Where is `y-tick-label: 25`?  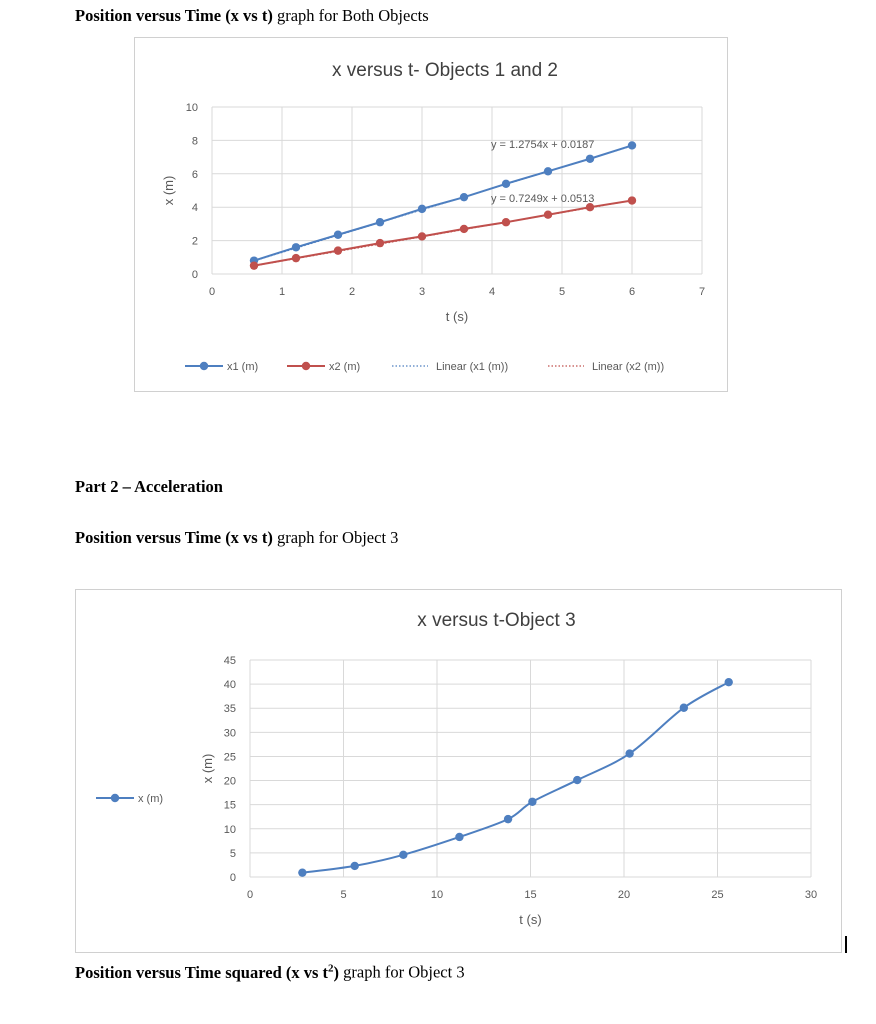 y-tick-label: 25 is located at coordinates (230, 757).